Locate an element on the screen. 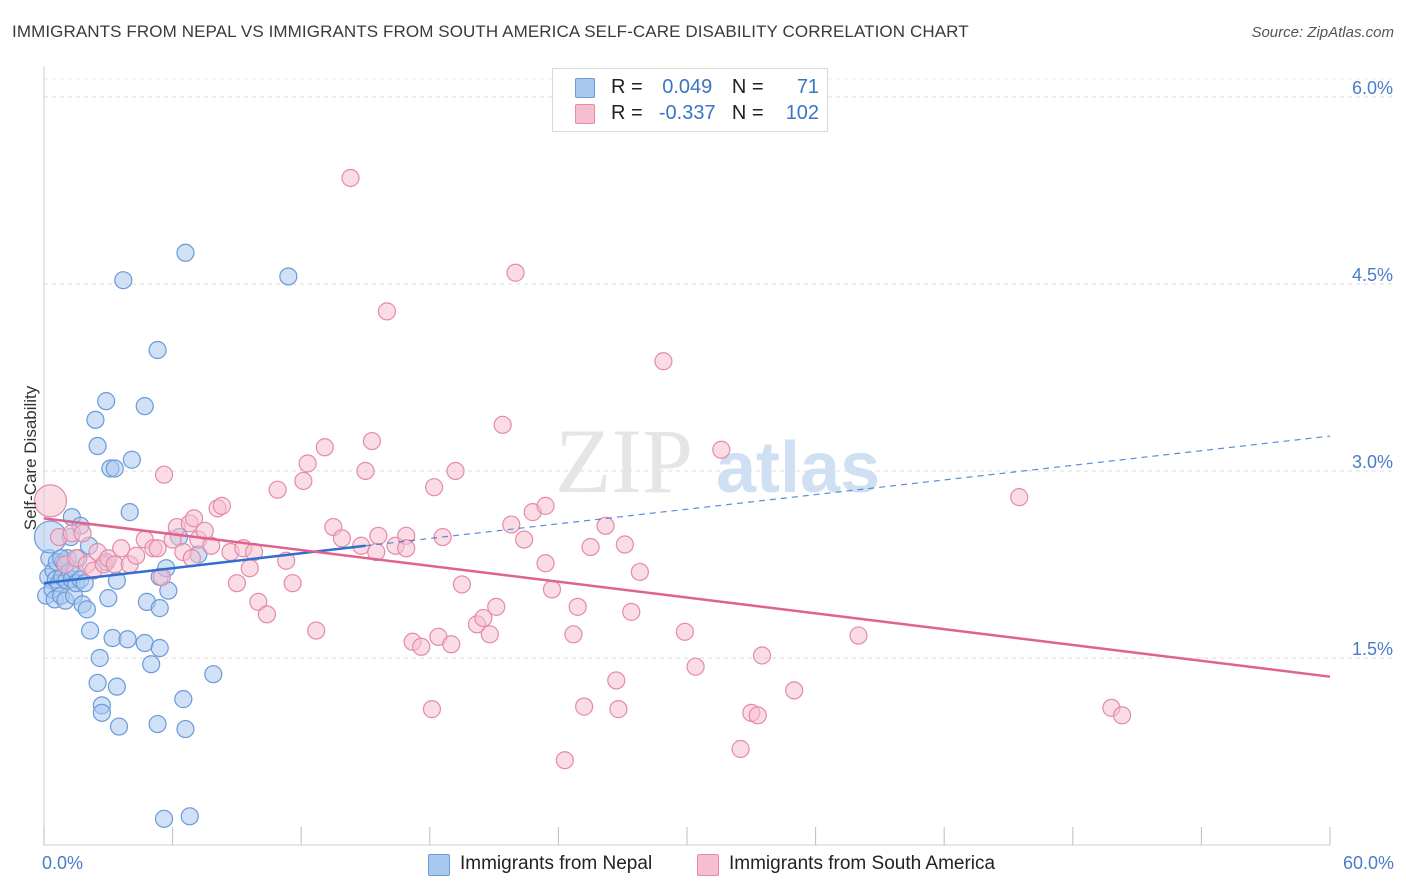  x-tick-label-start: 0.0% is located at coordinates (62, 863).